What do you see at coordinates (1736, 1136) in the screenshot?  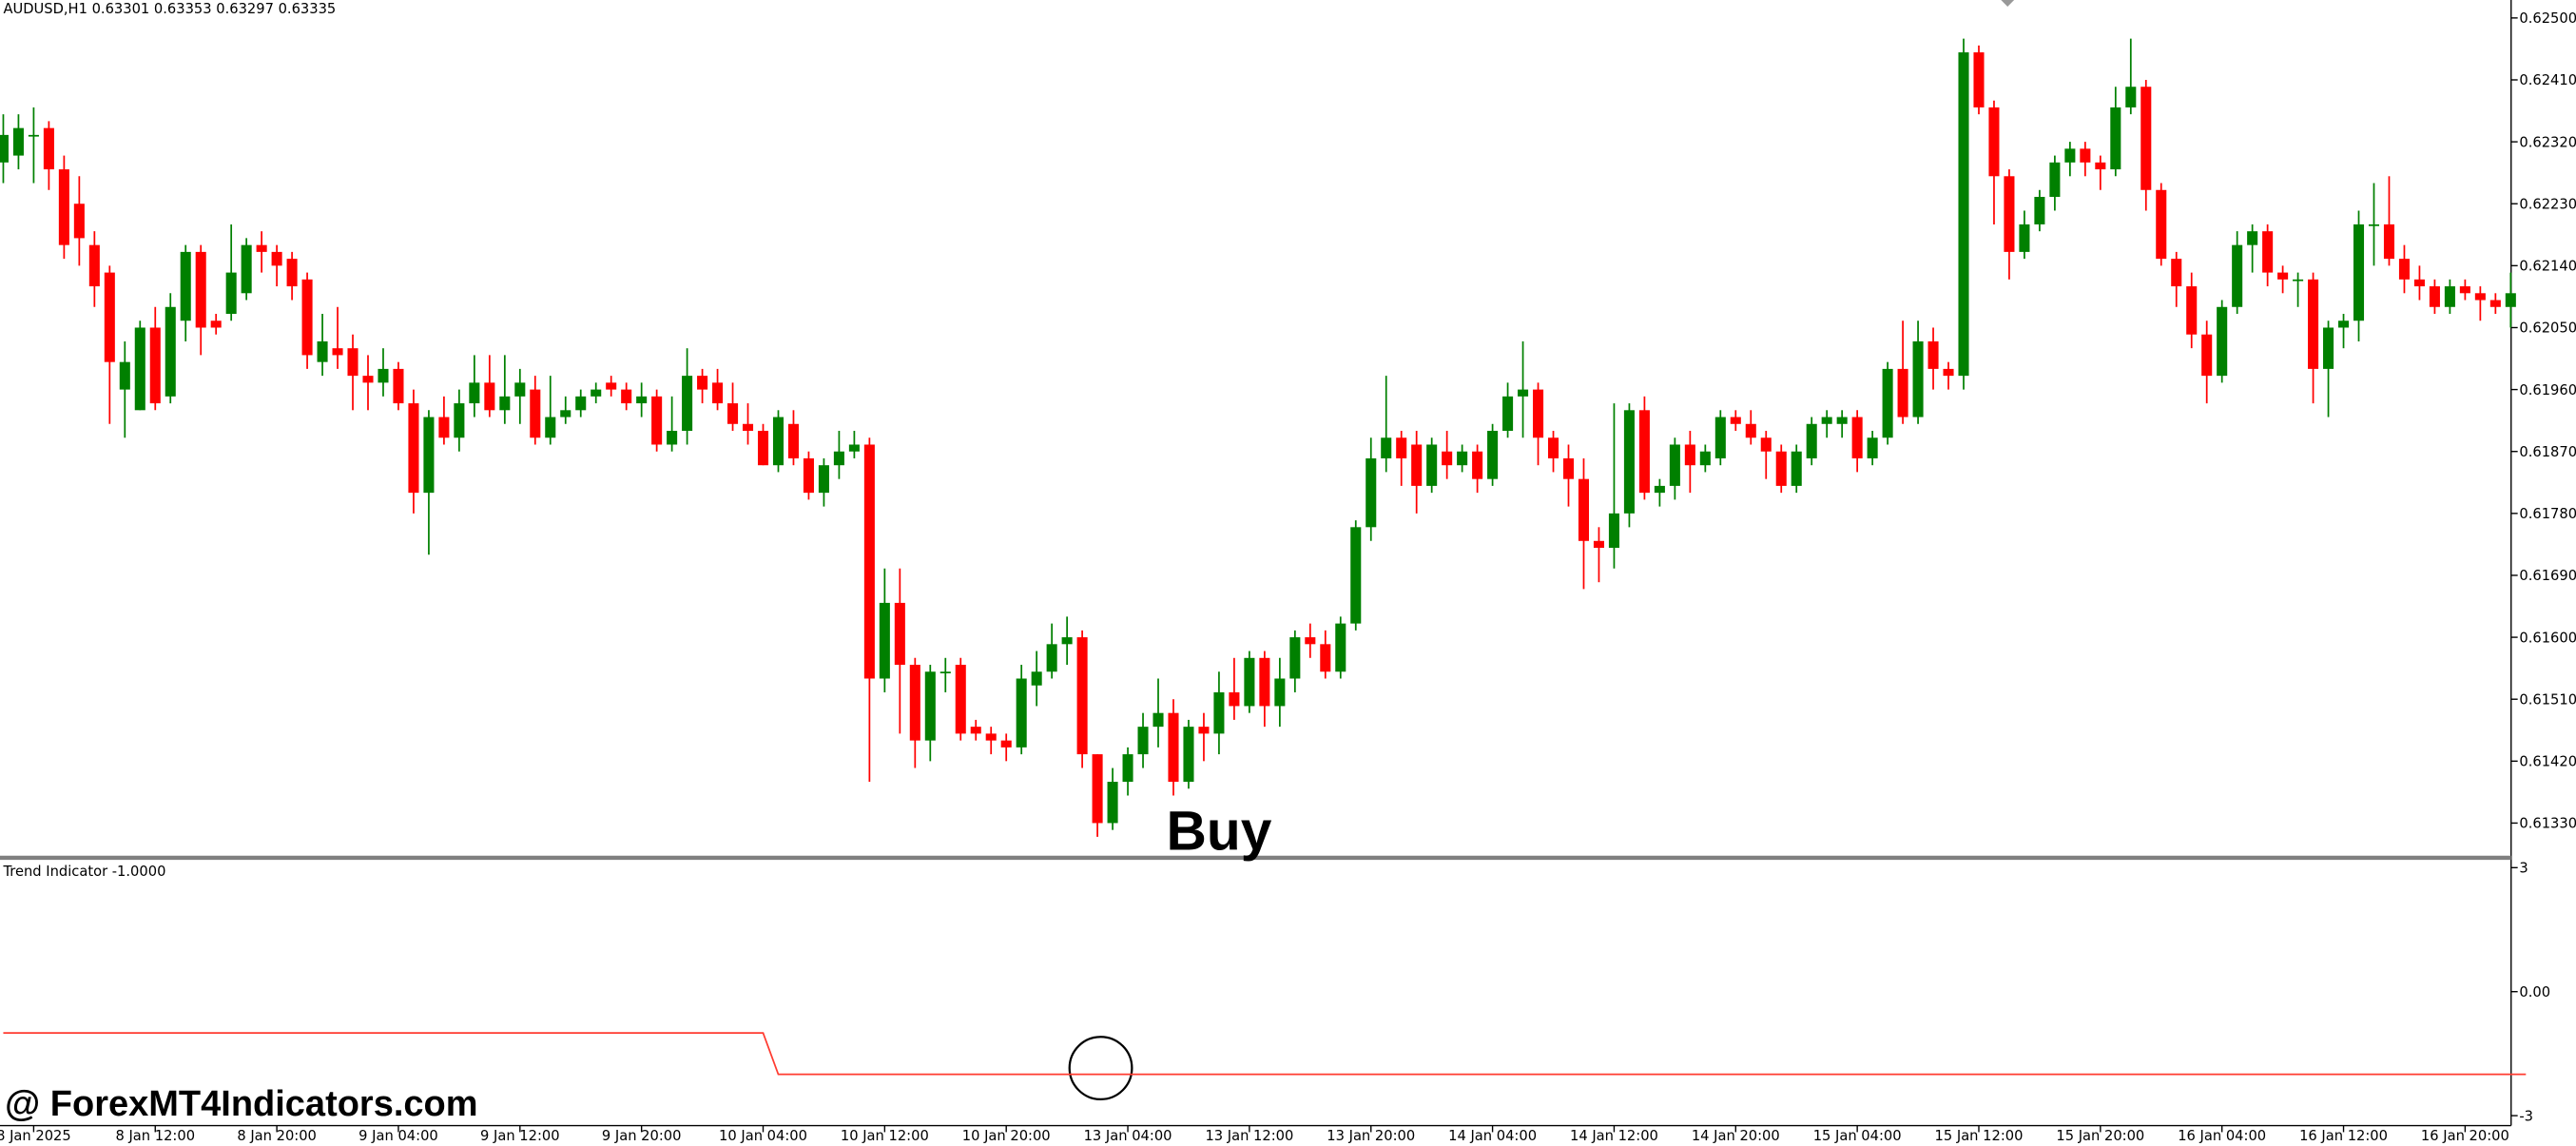 I see `x-tick-label: 14 Jan 20:00` at bounding box center [1736, 1136].